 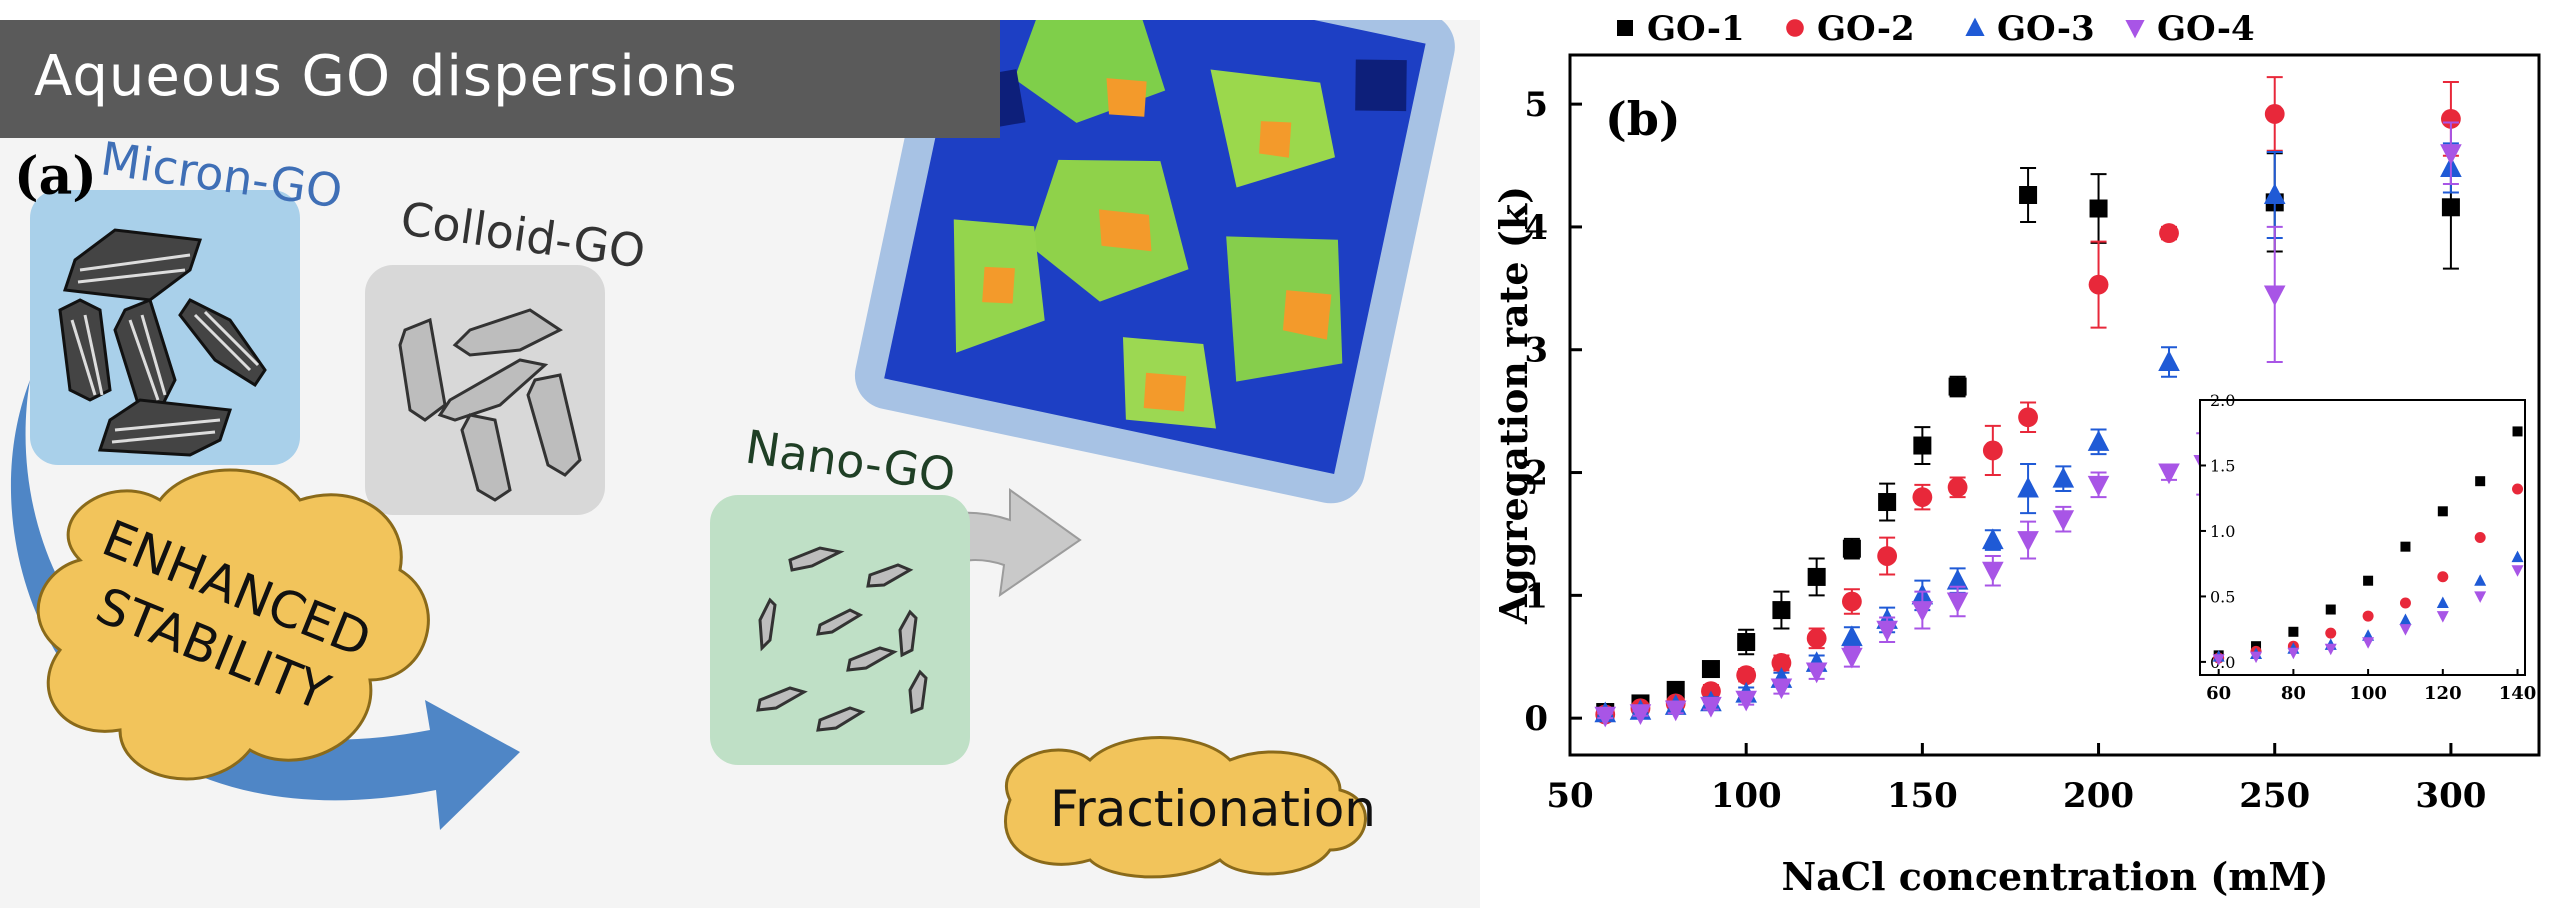 What do you see at coordinates (1536, 474) in the screenshot?
I see `y-tick-label: 2` at bounding box center [1536, 474].